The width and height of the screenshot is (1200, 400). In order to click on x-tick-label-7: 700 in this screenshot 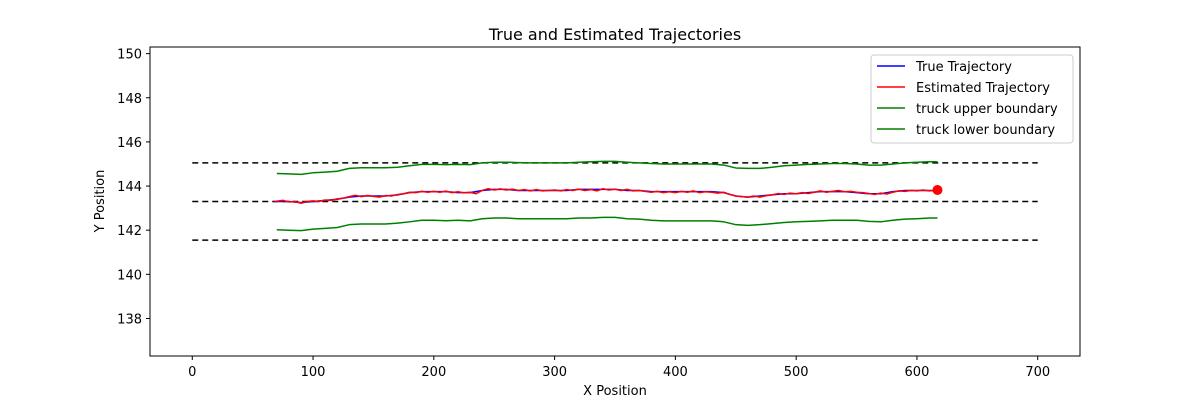, I will do `click(1037, 372)`.